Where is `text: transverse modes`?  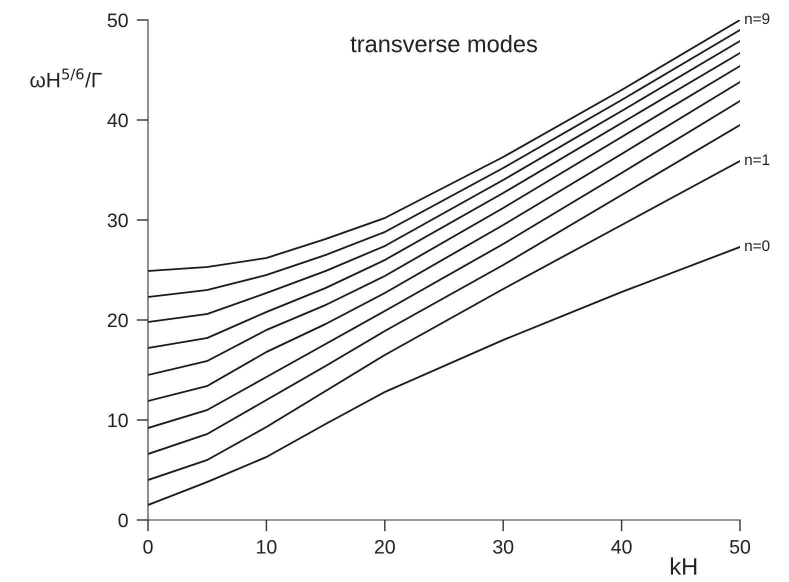
text: transverse modes is located at coordinates (443, 43).